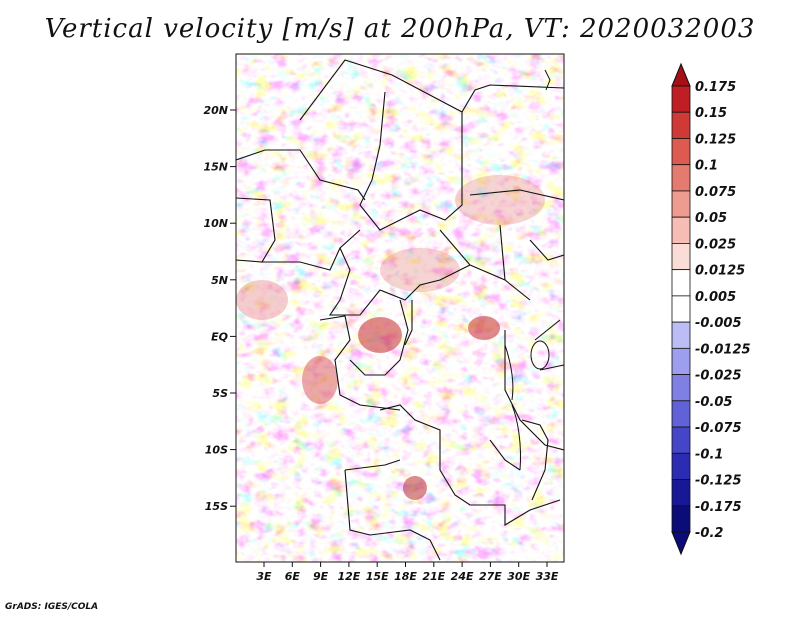 The image size is (800, 618). Describe the element at coordinates (52, 607) in the screenshot. I see `grads-credit: GrADS: IGES/COLA` at that location.